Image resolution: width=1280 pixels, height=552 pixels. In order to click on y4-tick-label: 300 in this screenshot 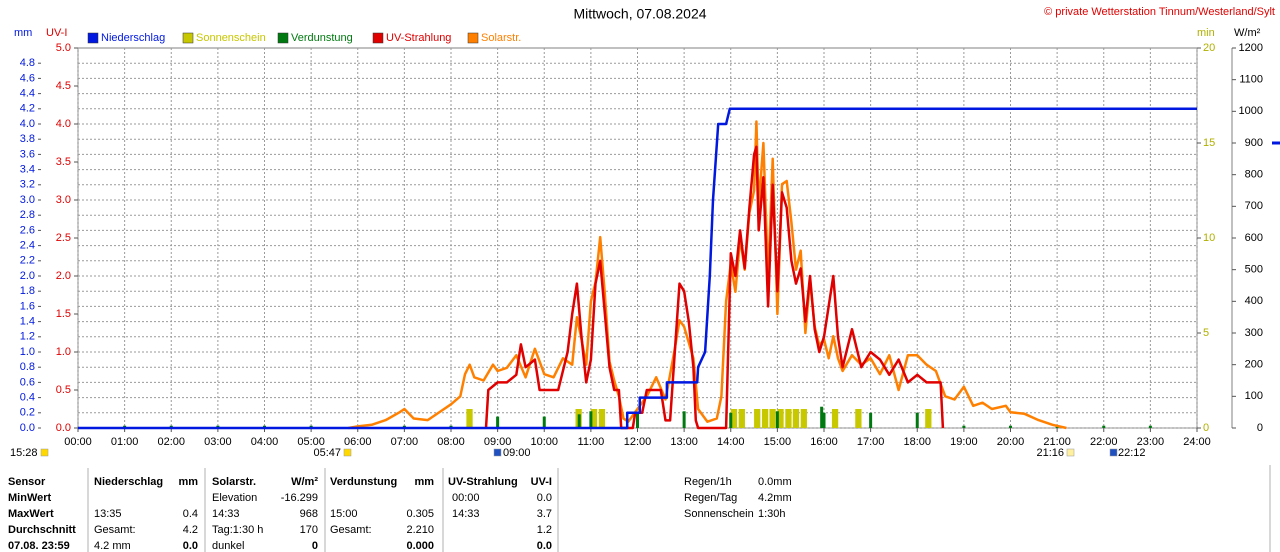, I will do `click(1254, 333)`.